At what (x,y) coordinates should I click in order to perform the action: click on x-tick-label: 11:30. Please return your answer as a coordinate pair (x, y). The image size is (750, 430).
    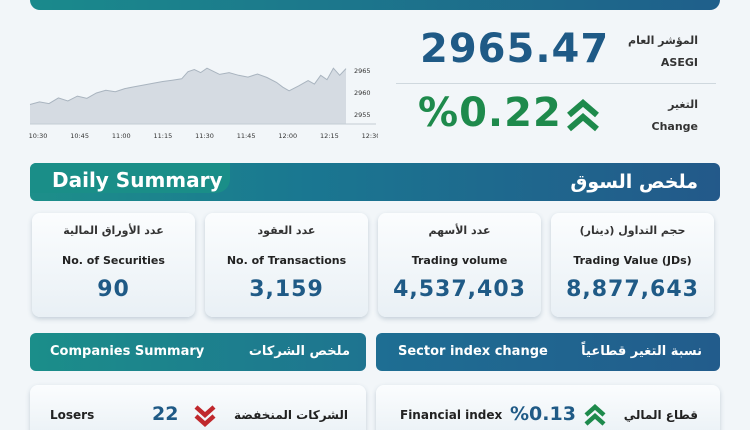
    Looking at the image, I should click on (204, 136).